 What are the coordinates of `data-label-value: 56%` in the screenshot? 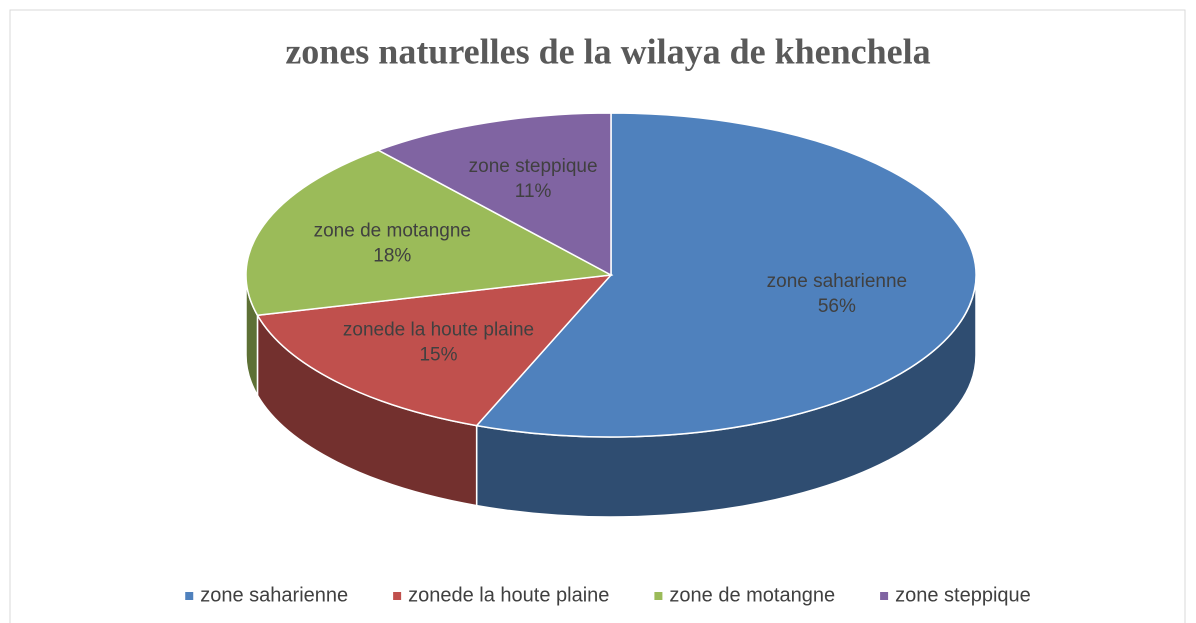 It's located at (837, 306).